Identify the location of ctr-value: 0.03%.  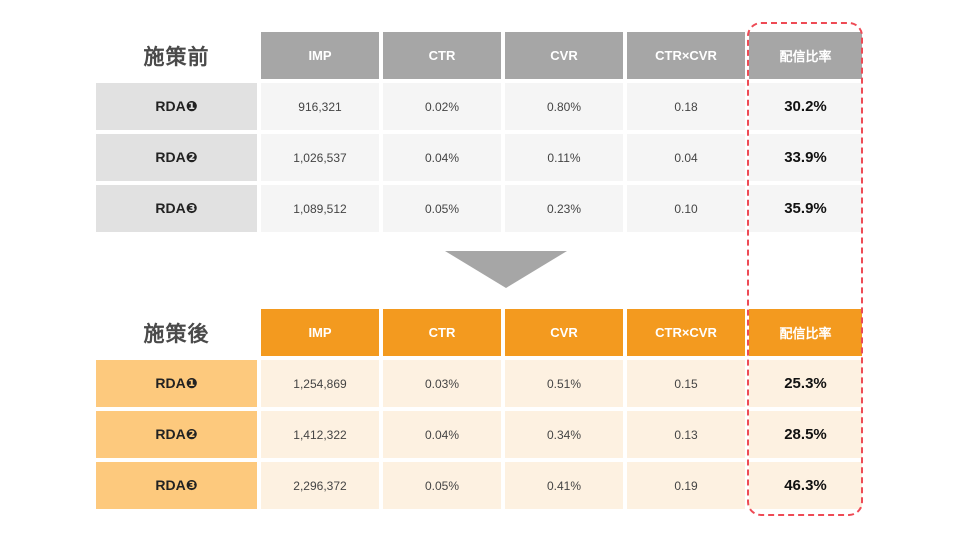
(442, 383).